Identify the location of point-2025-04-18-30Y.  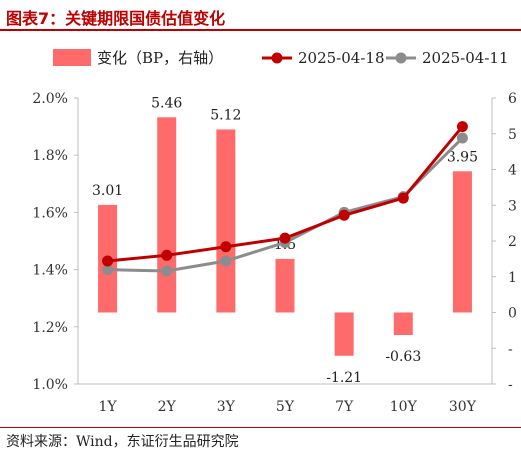
(462, 127).